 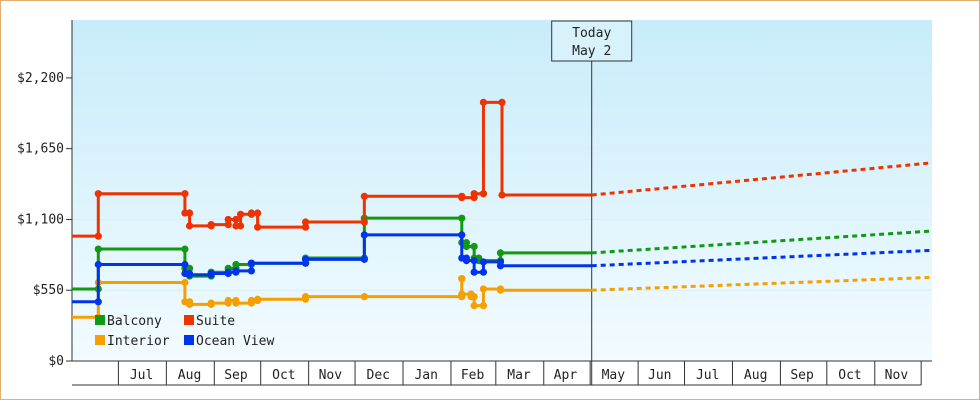 What do you see at coordinates (189, 340) in the screenshot?
I see `legend-swatch-ocean-view` at bounding box center [189, 340].